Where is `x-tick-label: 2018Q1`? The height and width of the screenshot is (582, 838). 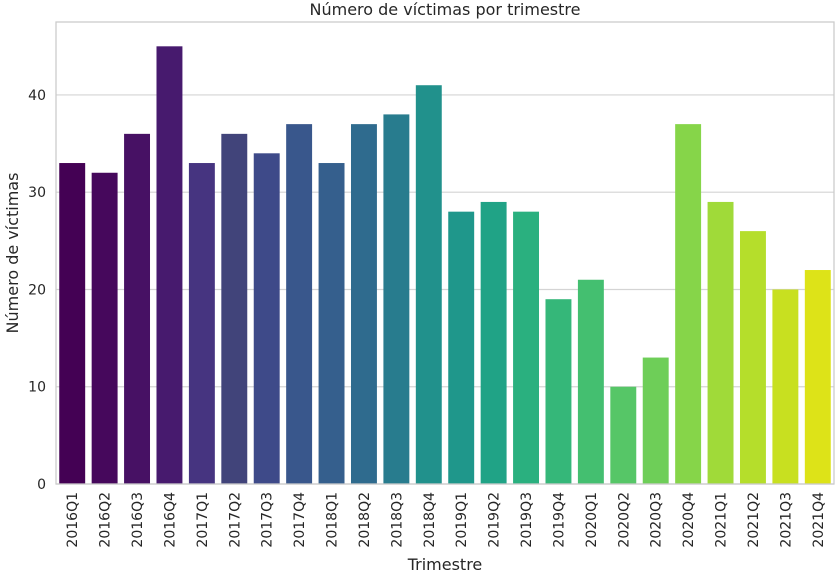 x-tick-label: 2018Q1 is located at coordinates (333, 520).